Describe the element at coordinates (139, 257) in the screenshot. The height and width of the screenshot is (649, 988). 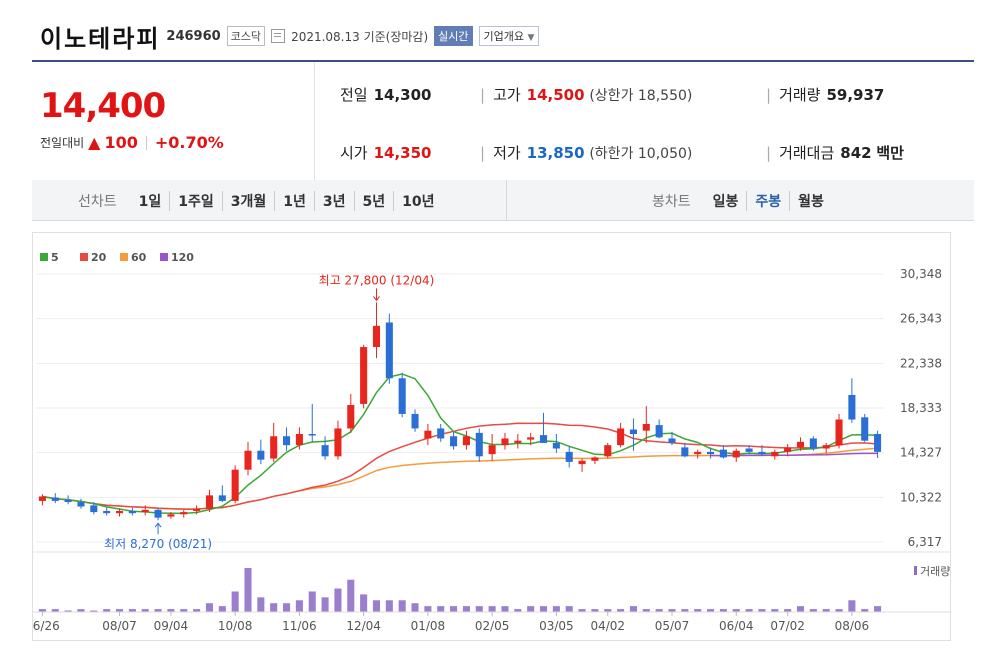
I see `legend-label: 60` at that location.